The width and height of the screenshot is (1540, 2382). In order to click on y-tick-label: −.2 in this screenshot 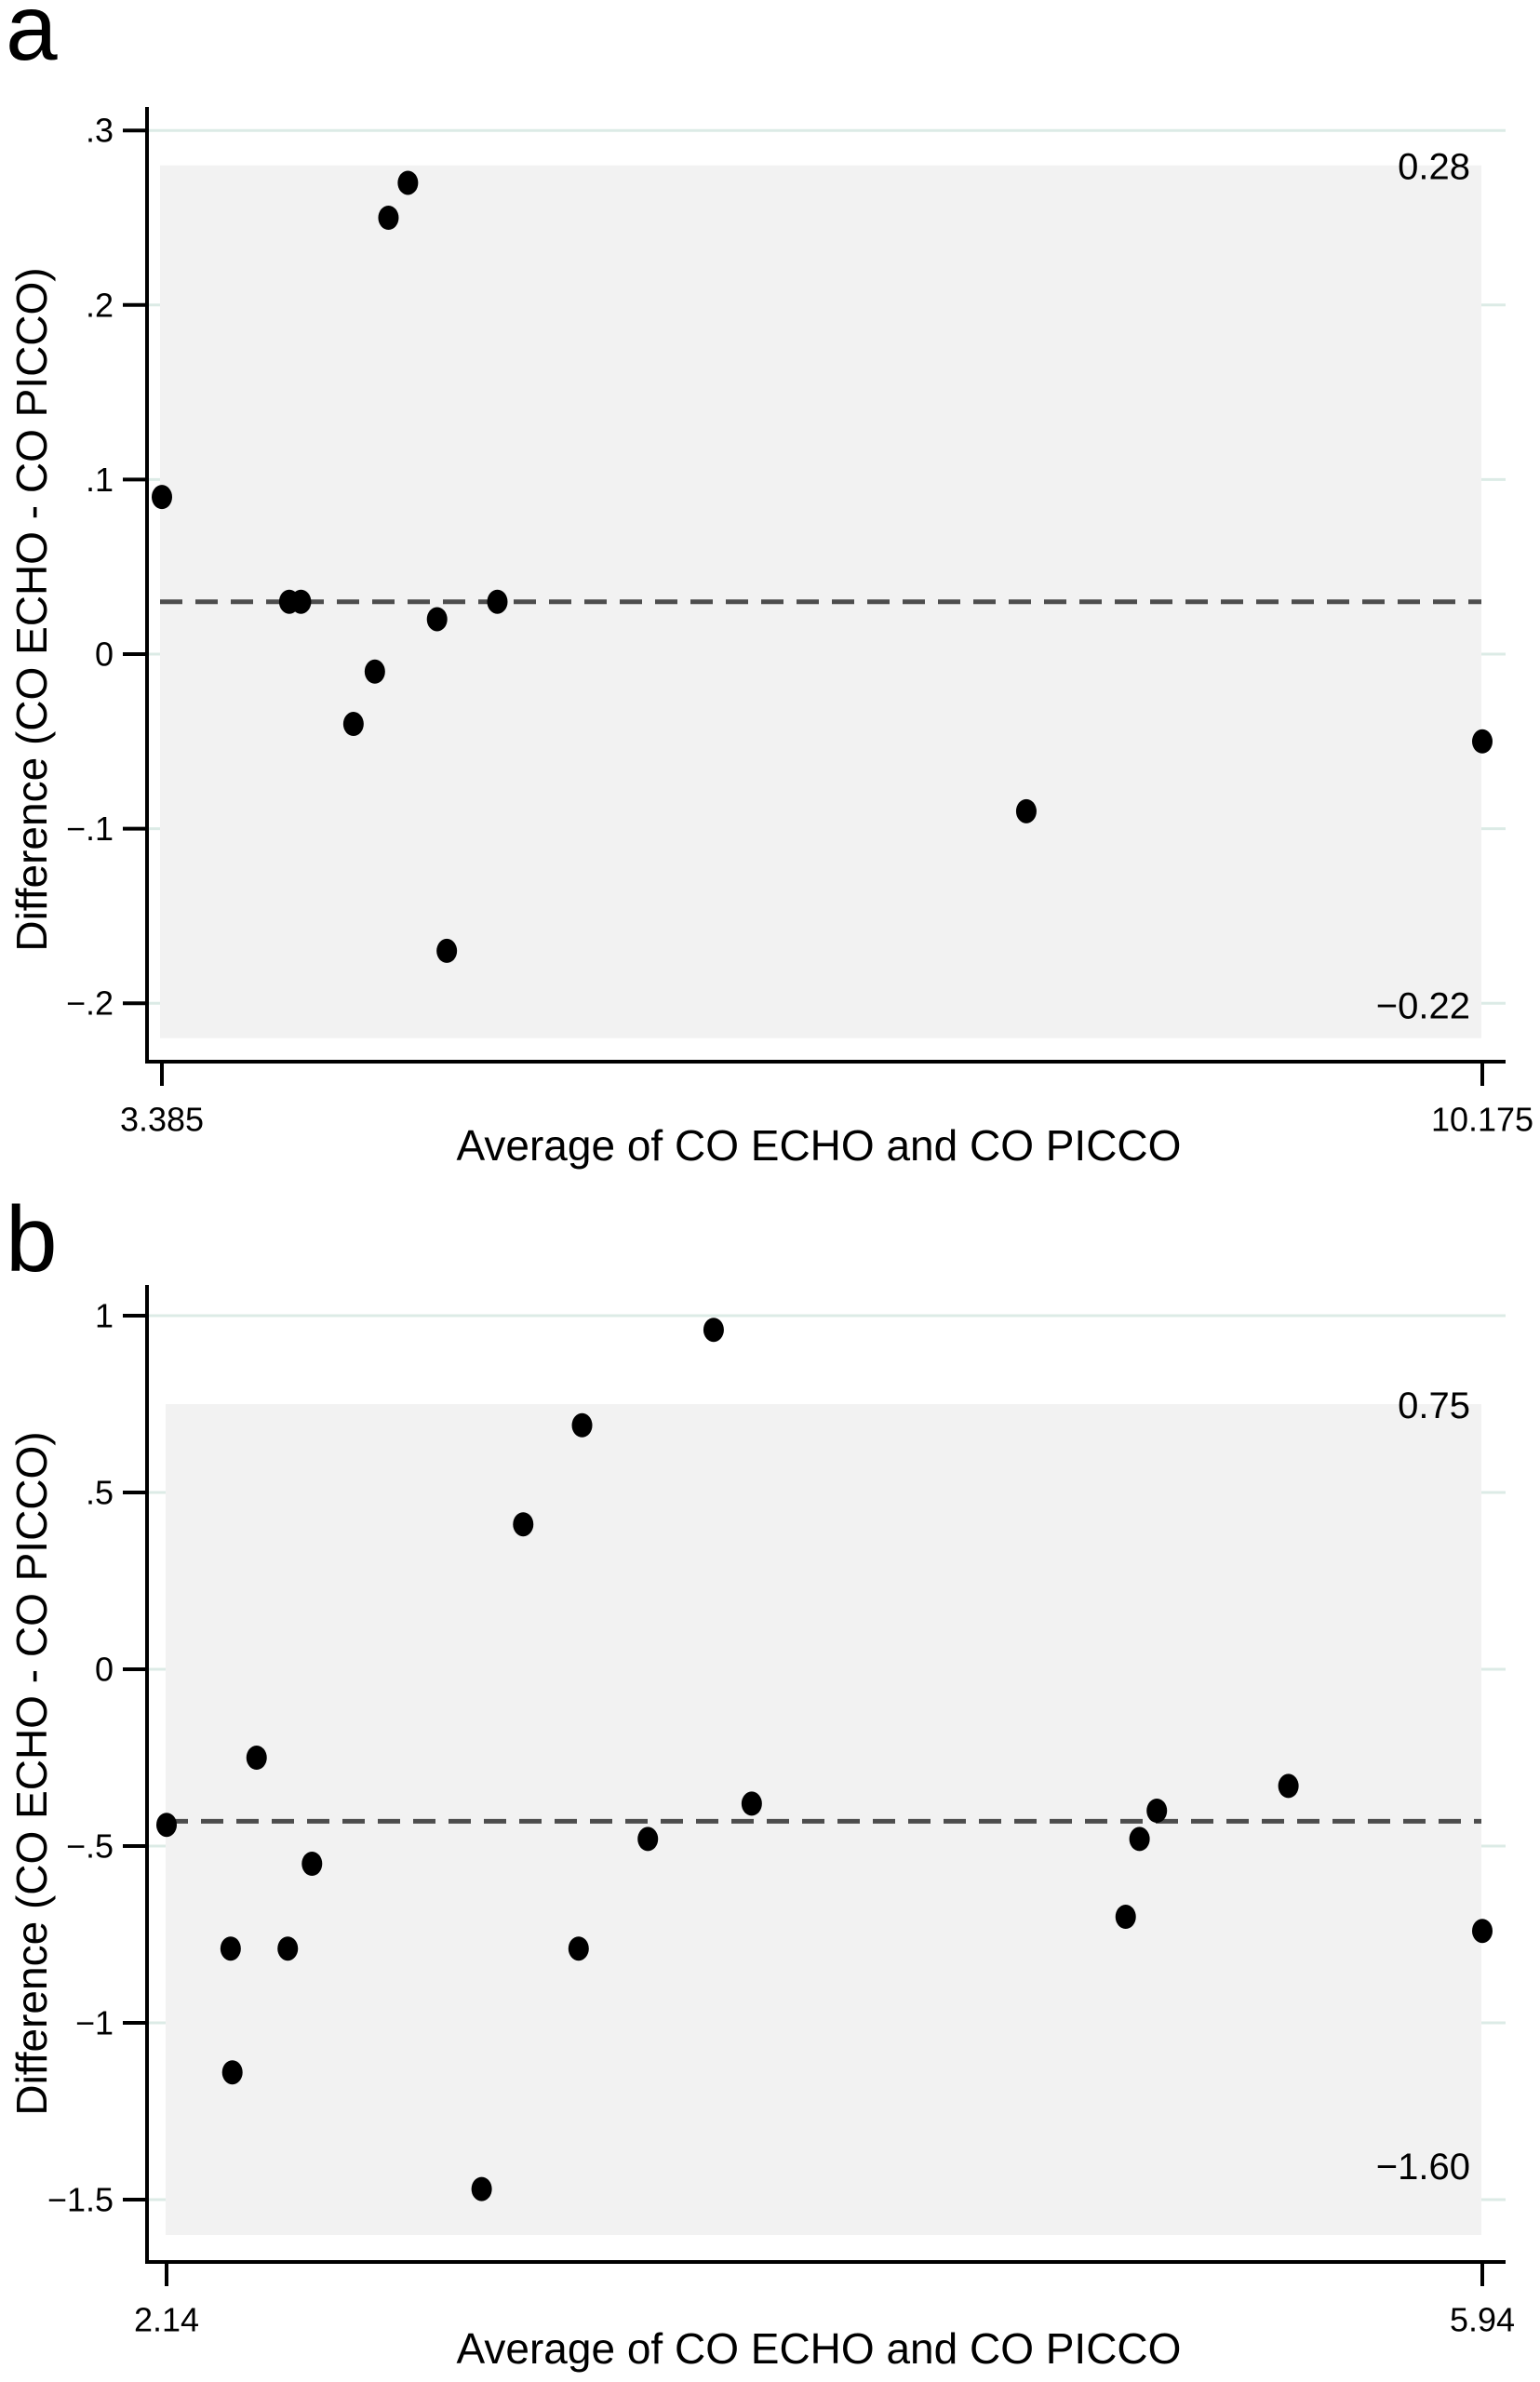, I will do `click(90, 1003)`.